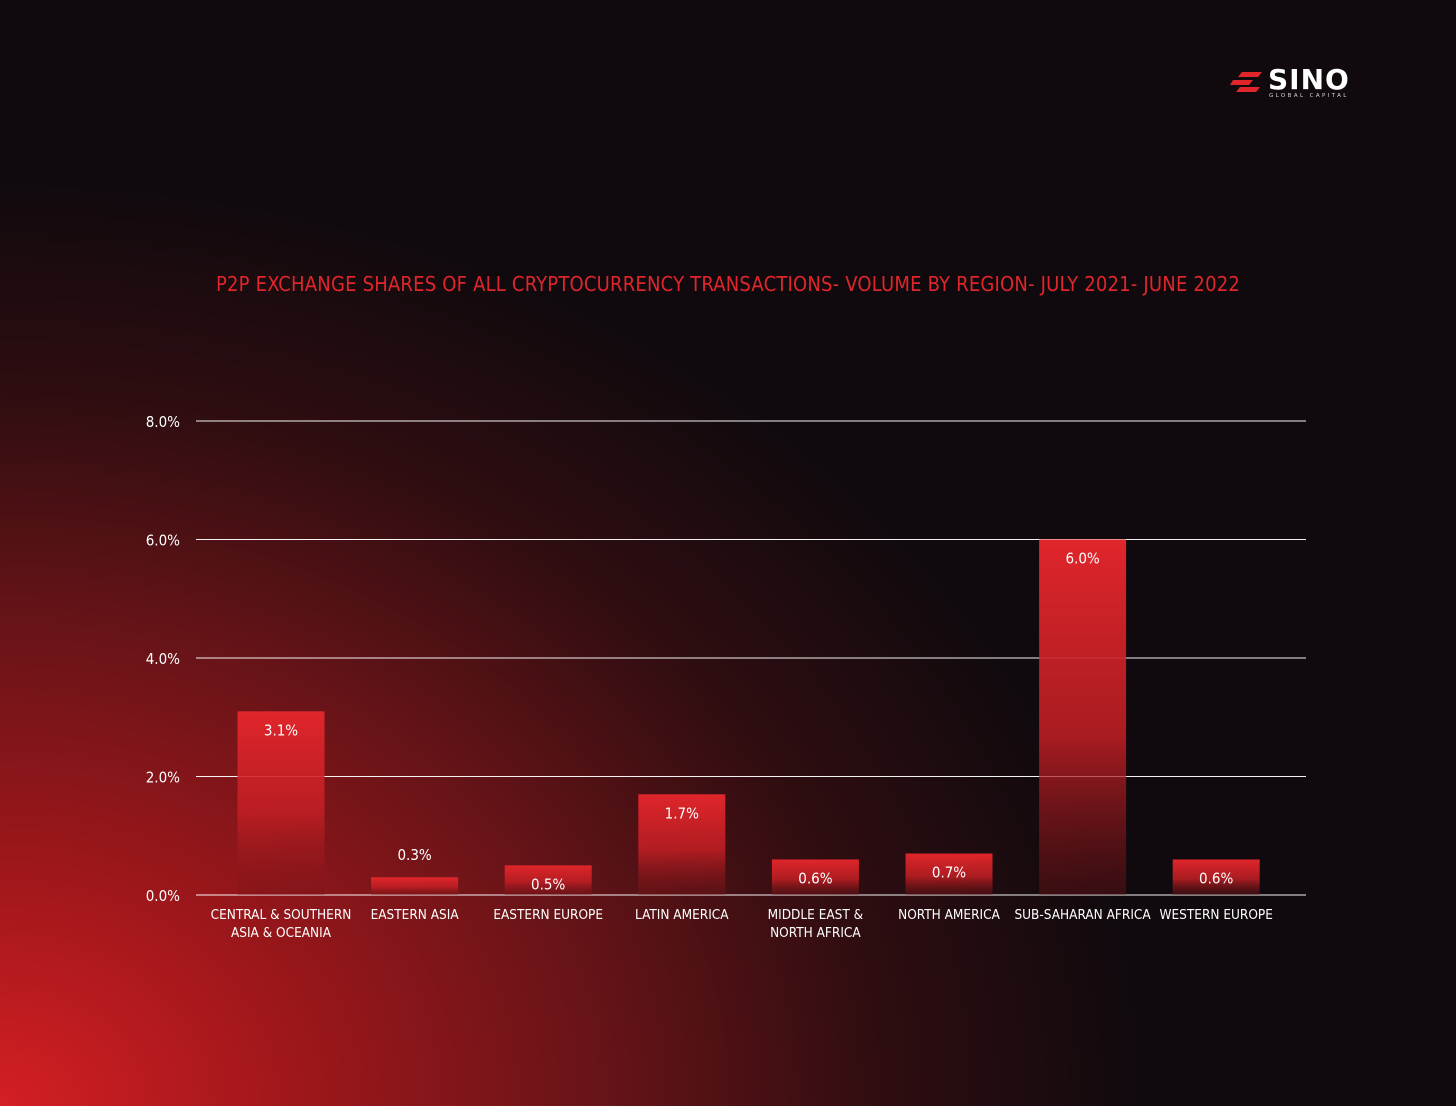 The height and width of the screenshot is (1106, 1456). Describe the element at coordinates (682, 915) in the screenshot. I see `x-category-label: LATIN AMERICA` at that location.